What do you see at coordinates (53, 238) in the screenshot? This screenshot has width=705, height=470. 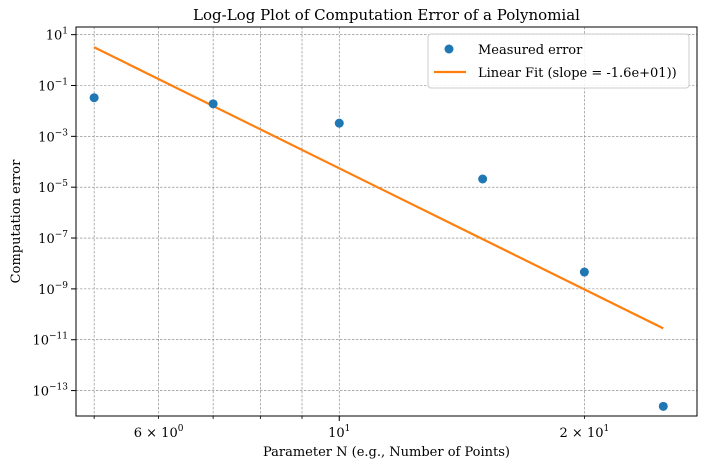 I see `y-tick-label: 10⁻⁷` at bounding box center [53, 238].